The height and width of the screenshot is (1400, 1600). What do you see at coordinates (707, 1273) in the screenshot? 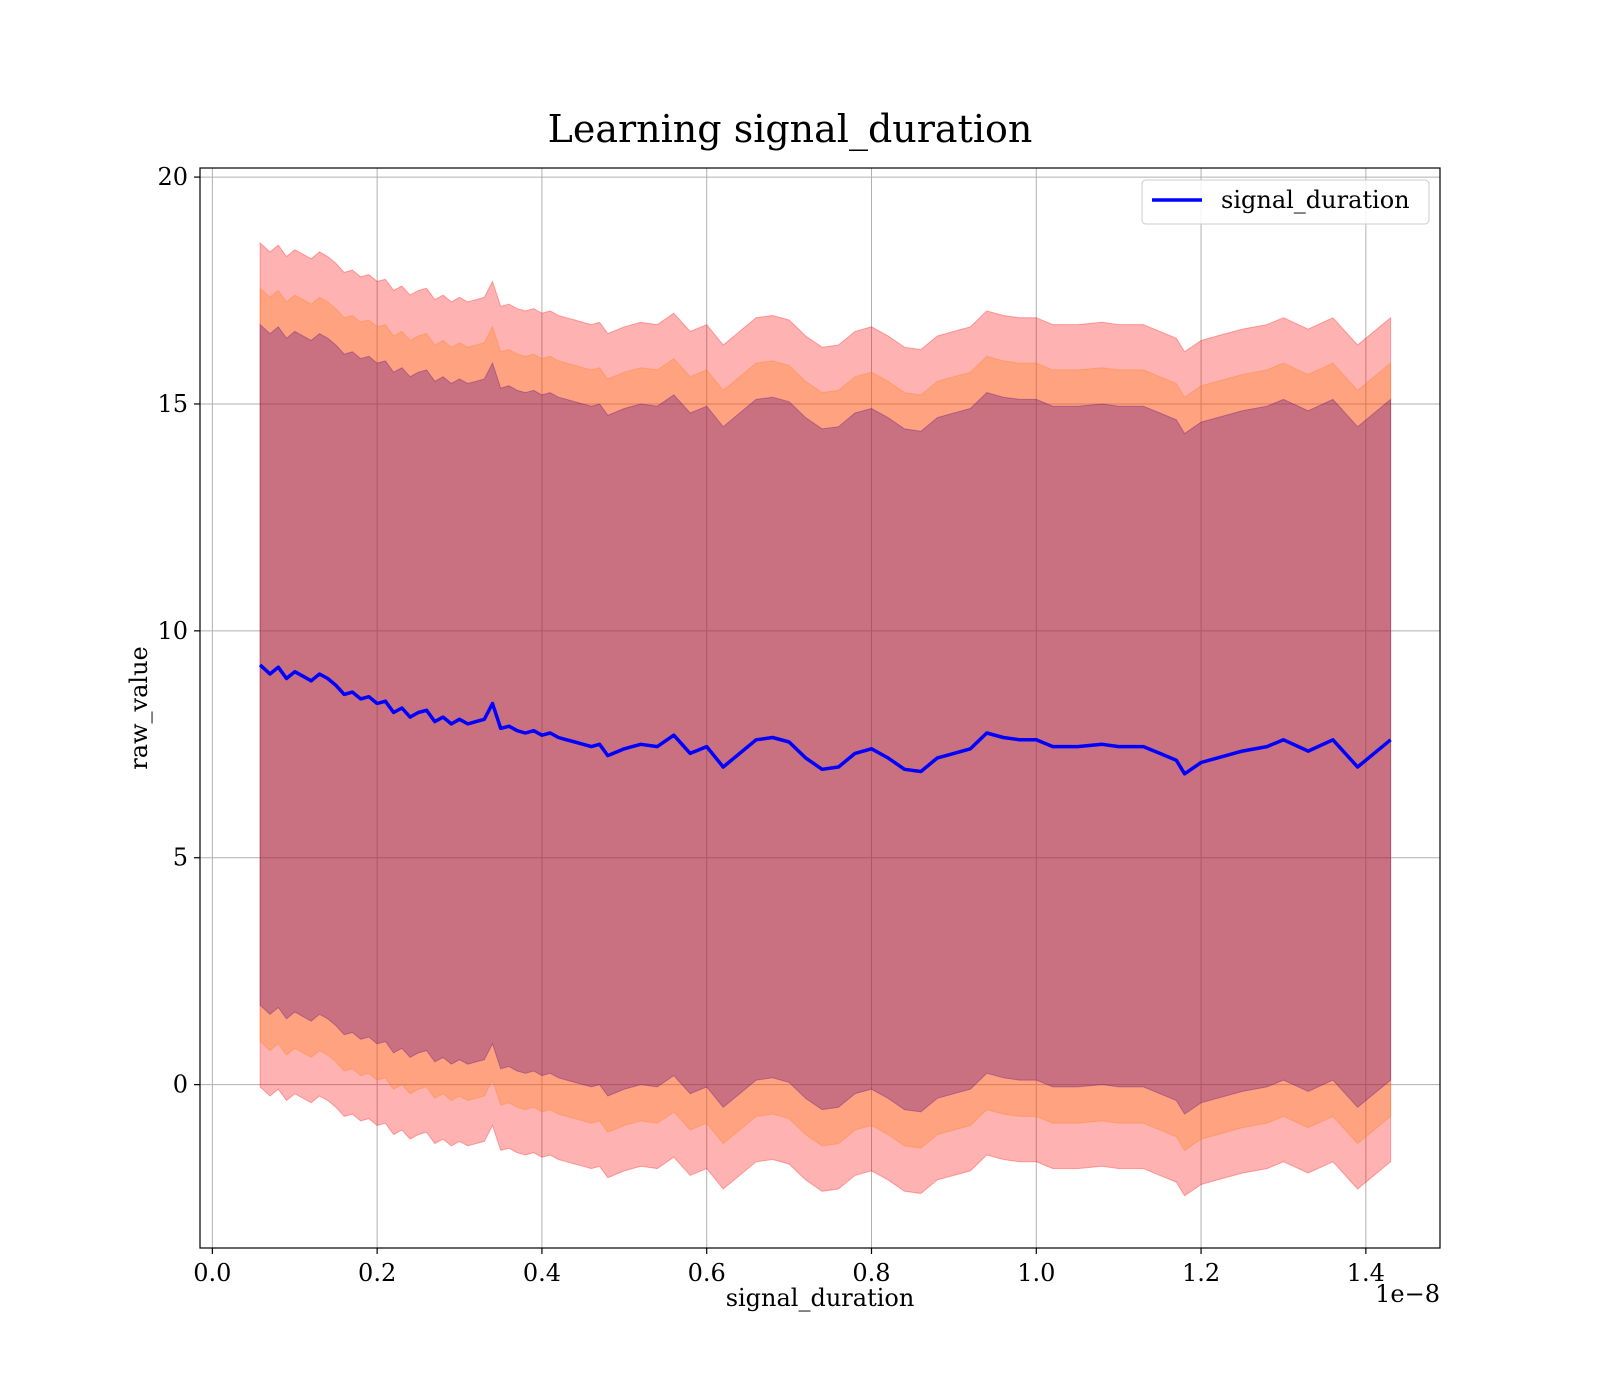
I see `x-tick-label: 0.6` at bounding box center [707, 1273].